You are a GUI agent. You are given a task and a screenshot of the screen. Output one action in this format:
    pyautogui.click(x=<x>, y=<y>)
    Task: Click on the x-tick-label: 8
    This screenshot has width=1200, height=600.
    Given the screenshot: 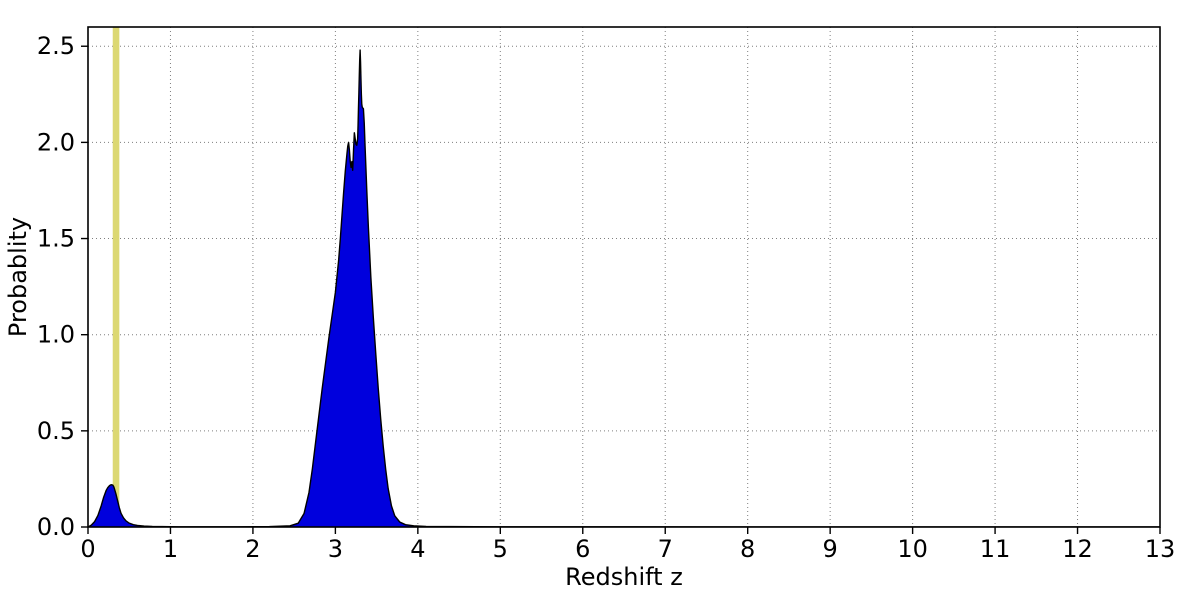 What is the action you would take?
    pyautogui.click(x=747, y=549)
    